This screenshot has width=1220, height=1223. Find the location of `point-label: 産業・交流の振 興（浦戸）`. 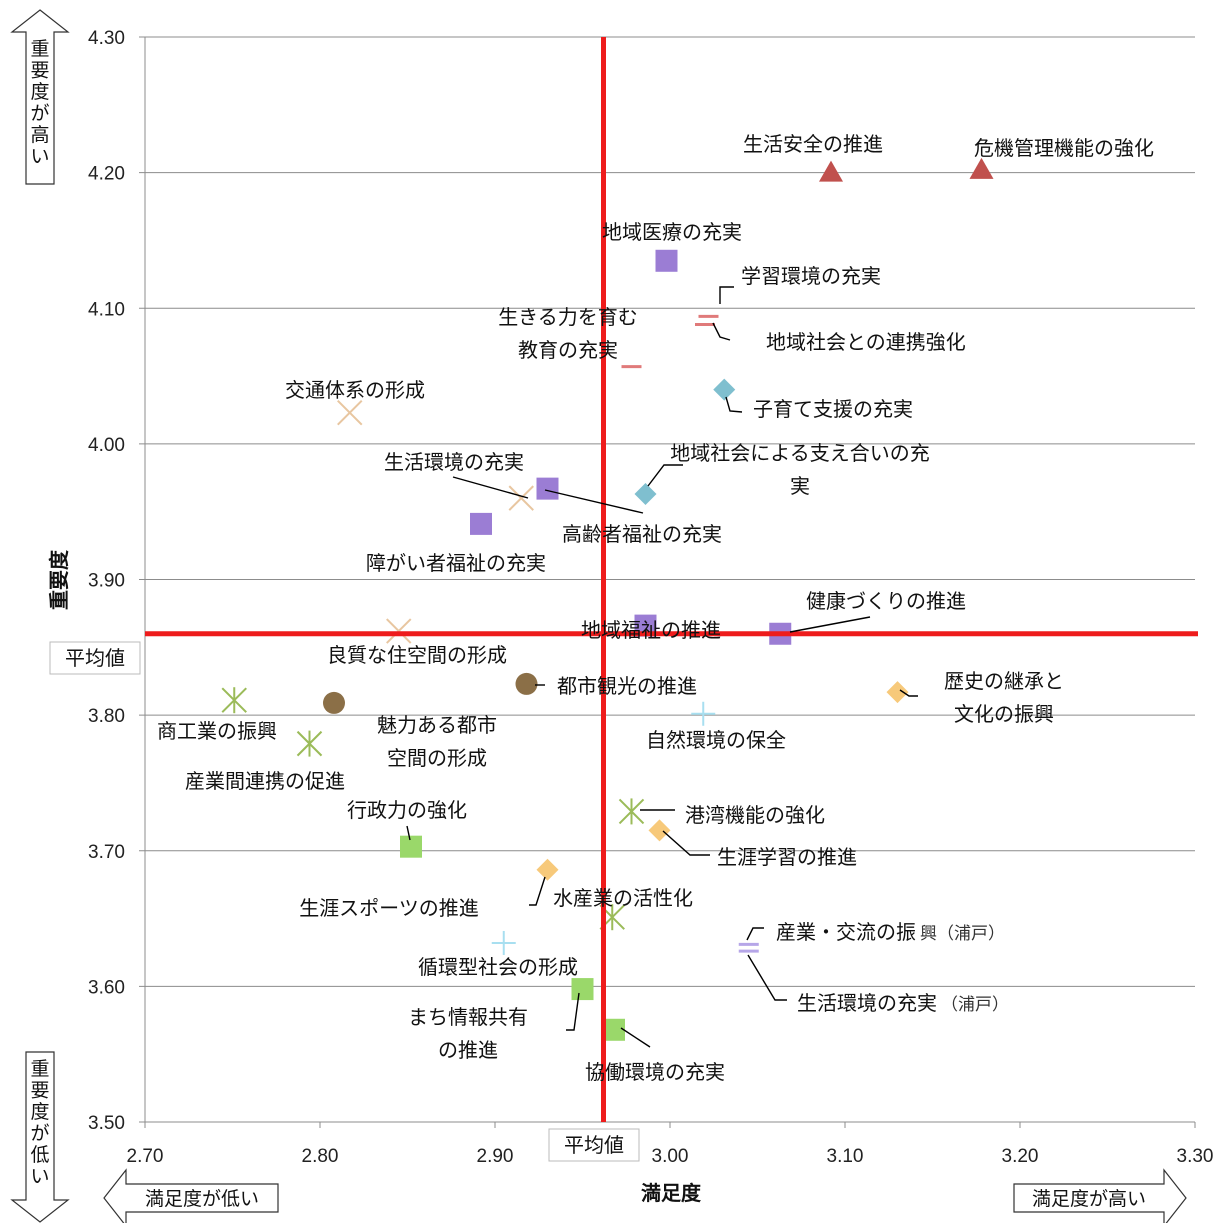

point-label: 産業・交流の振 興（浦戸） is located at coordinates (890, 932).